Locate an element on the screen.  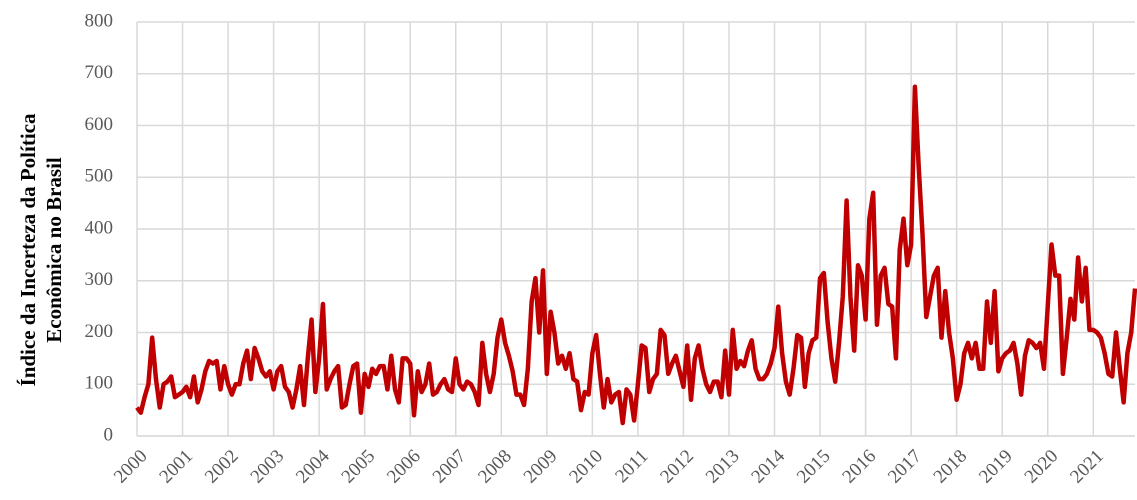
y-tick-label: 800 is located at coordinates (99, 20).